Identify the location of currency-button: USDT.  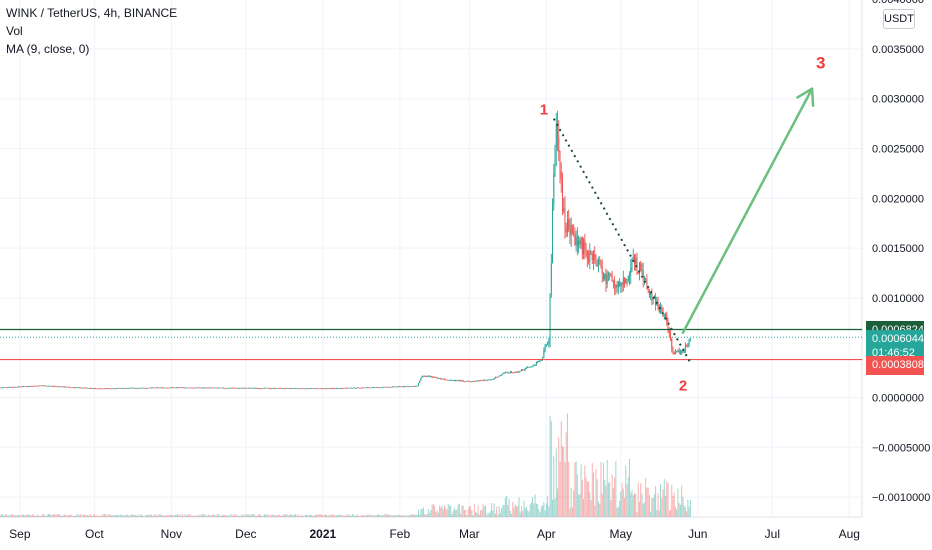
(899, 19).